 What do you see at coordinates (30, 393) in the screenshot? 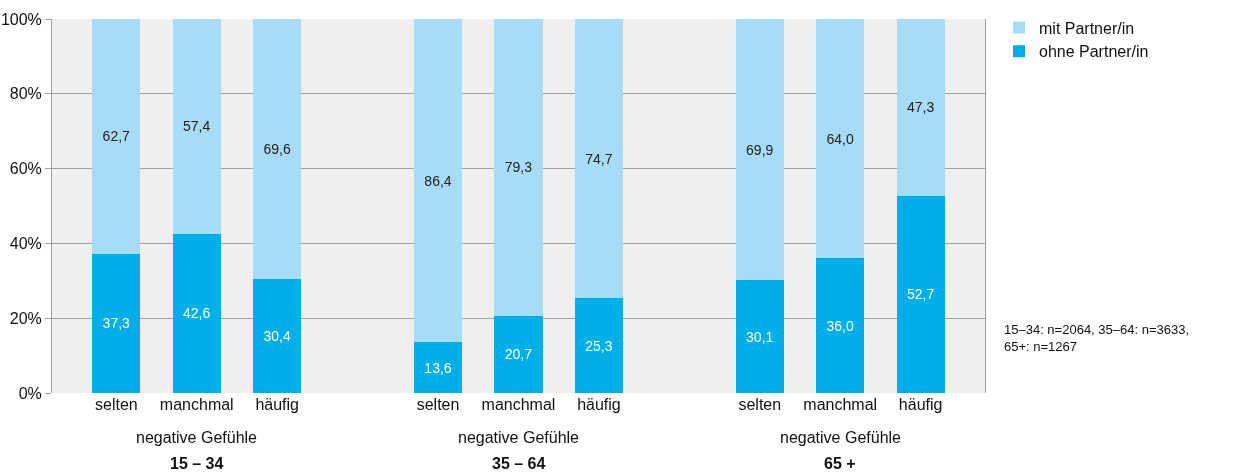
I see `y-tick-label: 0%` at bounding box center [30, 393].